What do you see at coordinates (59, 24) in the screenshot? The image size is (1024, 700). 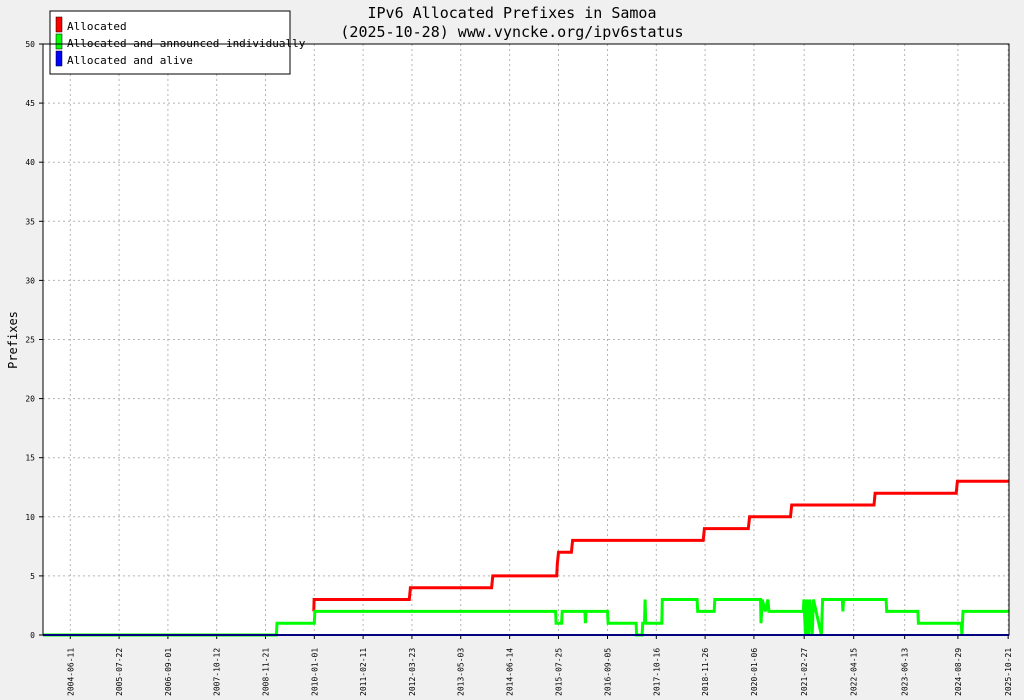 I see `legend-swatch-allocated` at bounding box center [59, 24].